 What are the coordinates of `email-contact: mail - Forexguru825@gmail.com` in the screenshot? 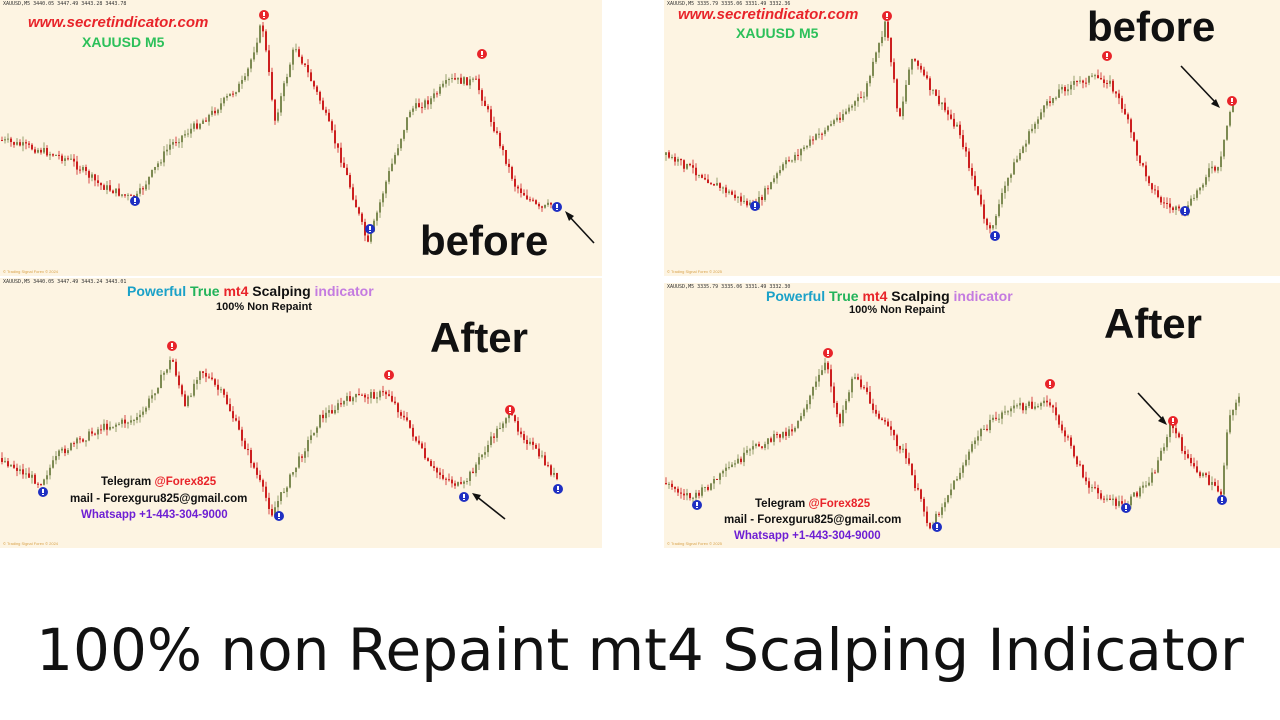 It's located at (813, 520).